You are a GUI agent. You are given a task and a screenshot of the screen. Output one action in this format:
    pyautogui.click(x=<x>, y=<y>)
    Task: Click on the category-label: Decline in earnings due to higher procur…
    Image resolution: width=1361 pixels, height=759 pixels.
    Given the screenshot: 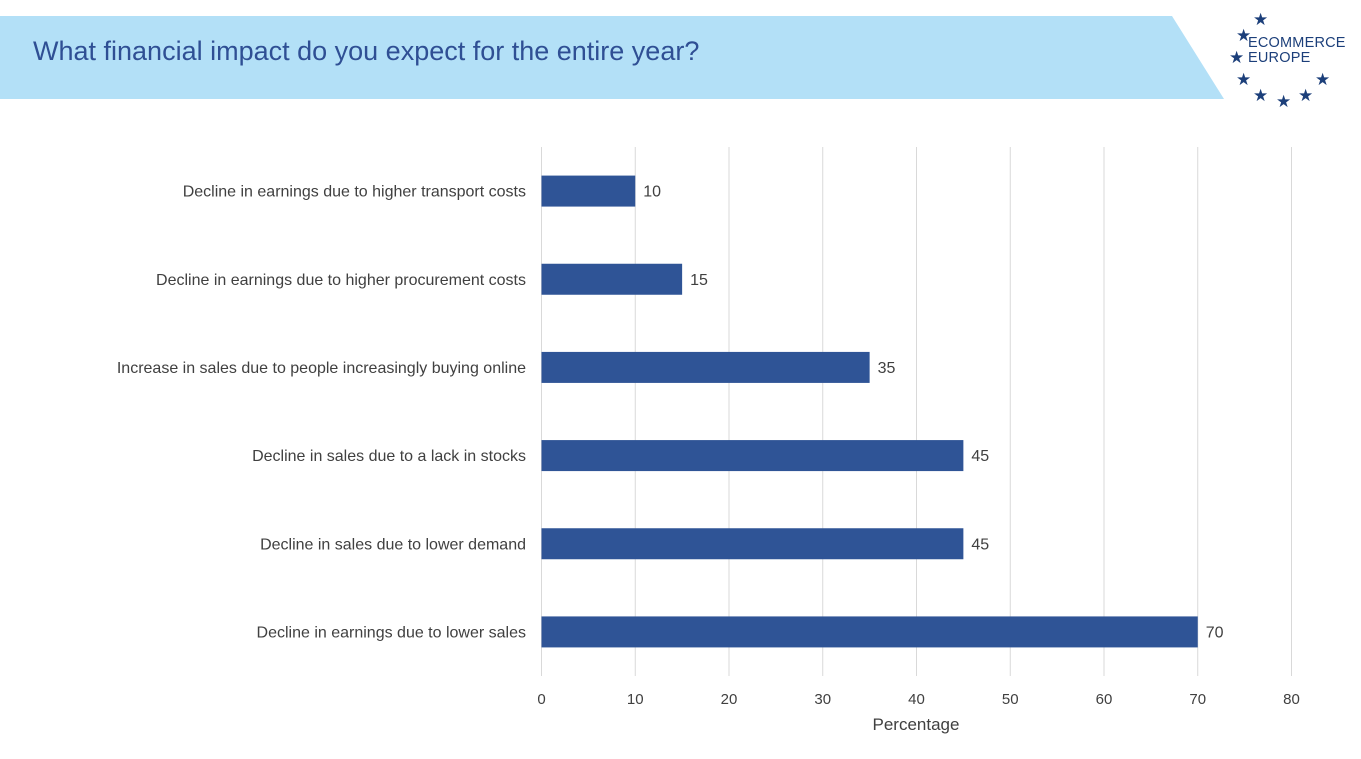 What is the action you would take?
    pyautogui.click(x=341, y=280)
    